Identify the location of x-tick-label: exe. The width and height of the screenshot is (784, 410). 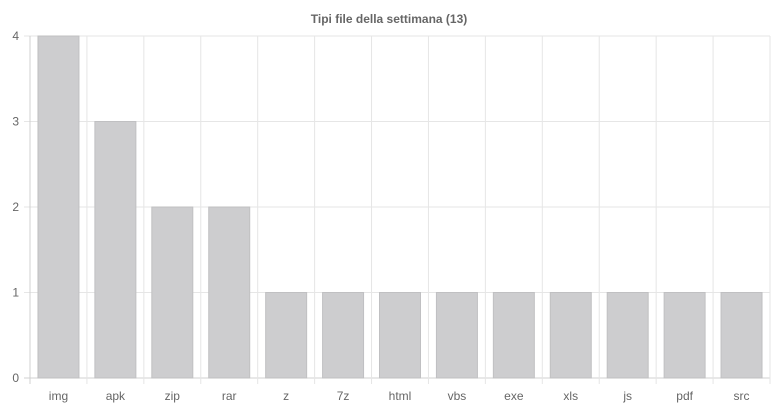
(514, 396).